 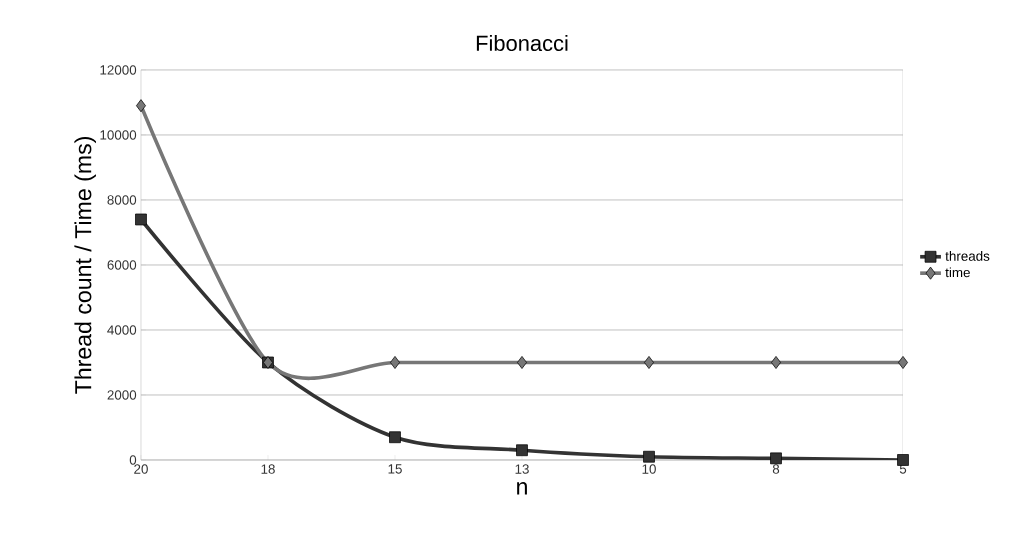 I want to click on y-tick-label: 4000, so click(x=122, y=330).